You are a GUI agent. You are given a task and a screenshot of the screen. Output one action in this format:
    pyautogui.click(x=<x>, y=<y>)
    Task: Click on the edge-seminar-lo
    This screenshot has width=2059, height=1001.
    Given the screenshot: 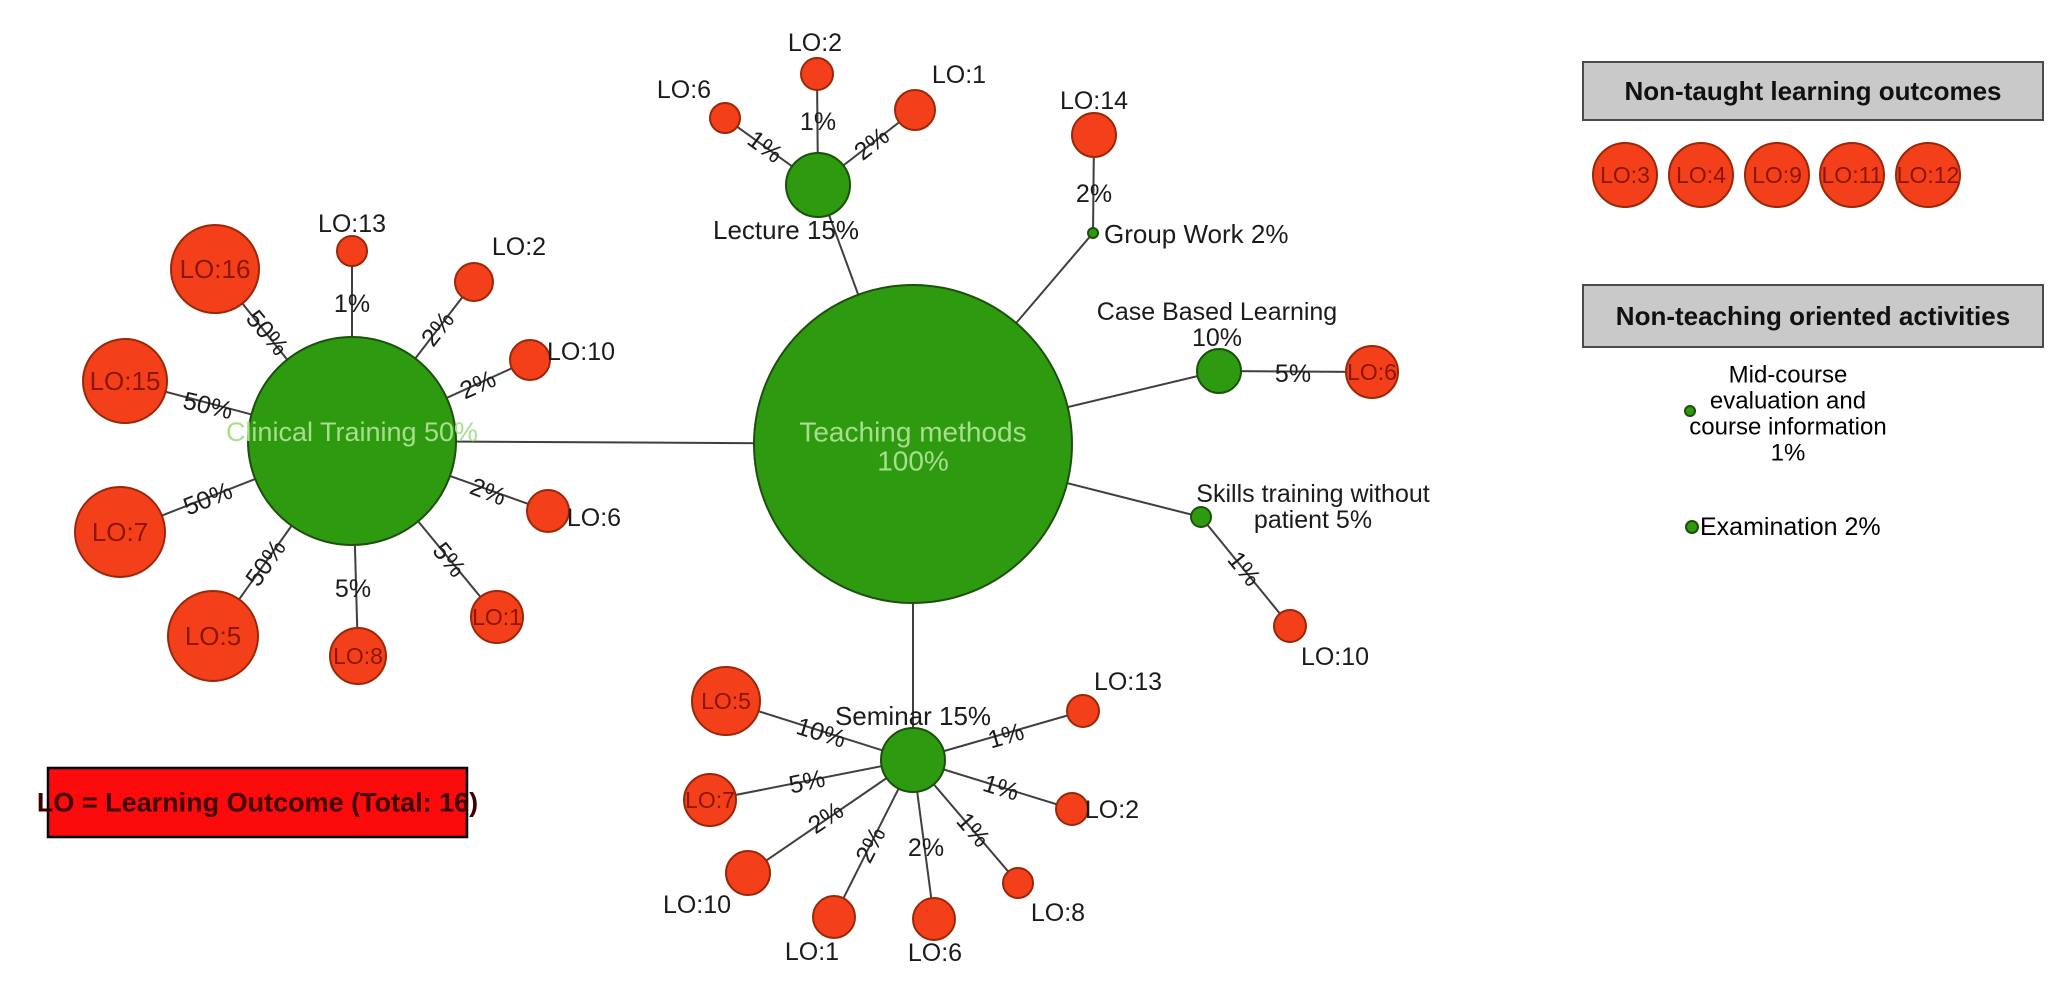 What is the action you would take?
    pyautogui.click(x=811, y=780)
    